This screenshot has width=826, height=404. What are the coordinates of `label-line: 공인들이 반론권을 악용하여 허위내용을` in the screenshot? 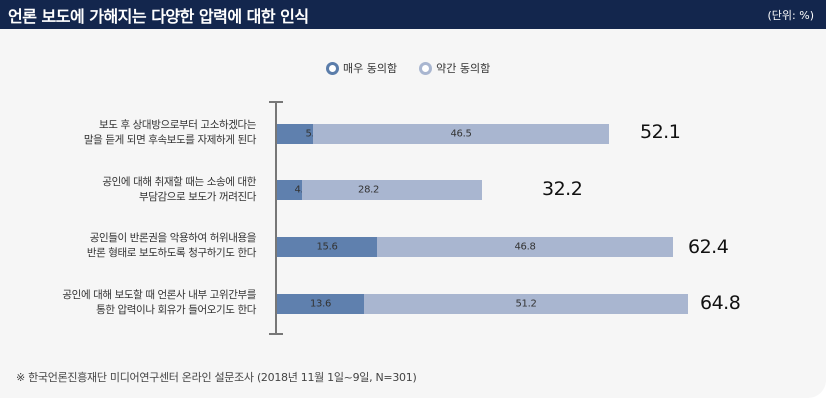 It's located at (173, 238).